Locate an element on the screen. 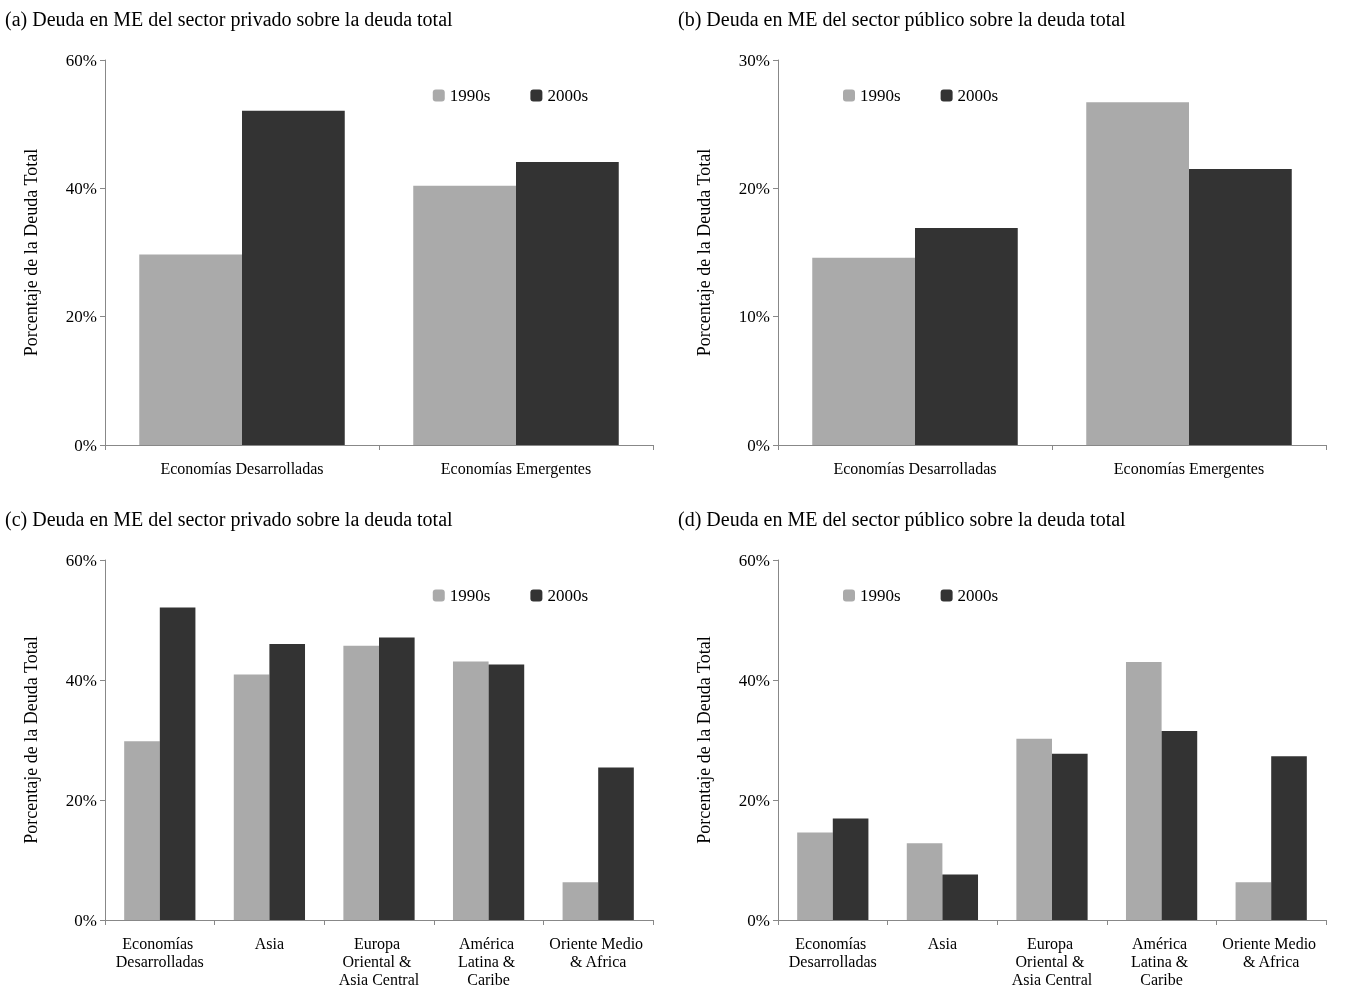  y-tick-label: 10% is located at coordinates (754, 317).